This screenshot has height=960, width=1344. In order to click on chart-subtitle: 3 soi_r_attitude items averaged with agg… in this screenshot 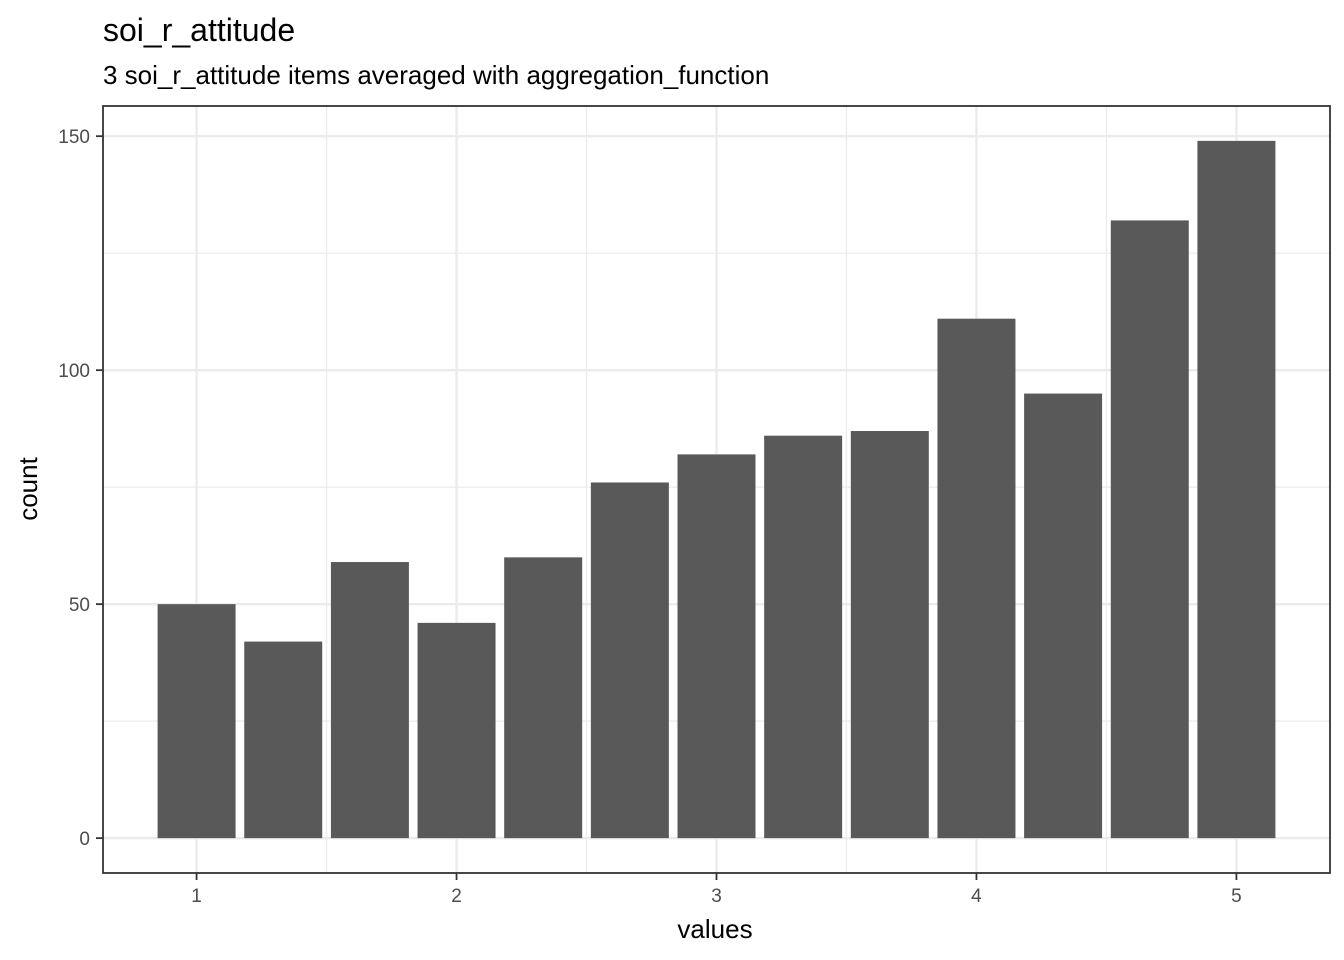, I will do `click(436, 75)`.